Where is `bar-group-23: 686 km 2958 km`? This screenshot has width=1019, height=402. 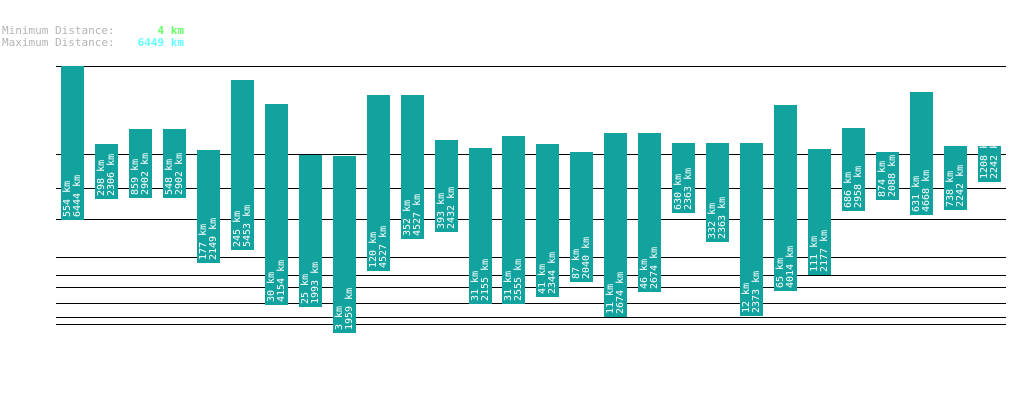 bar-group-23: 686 km 2958 km is located at coordinates (853, 169).